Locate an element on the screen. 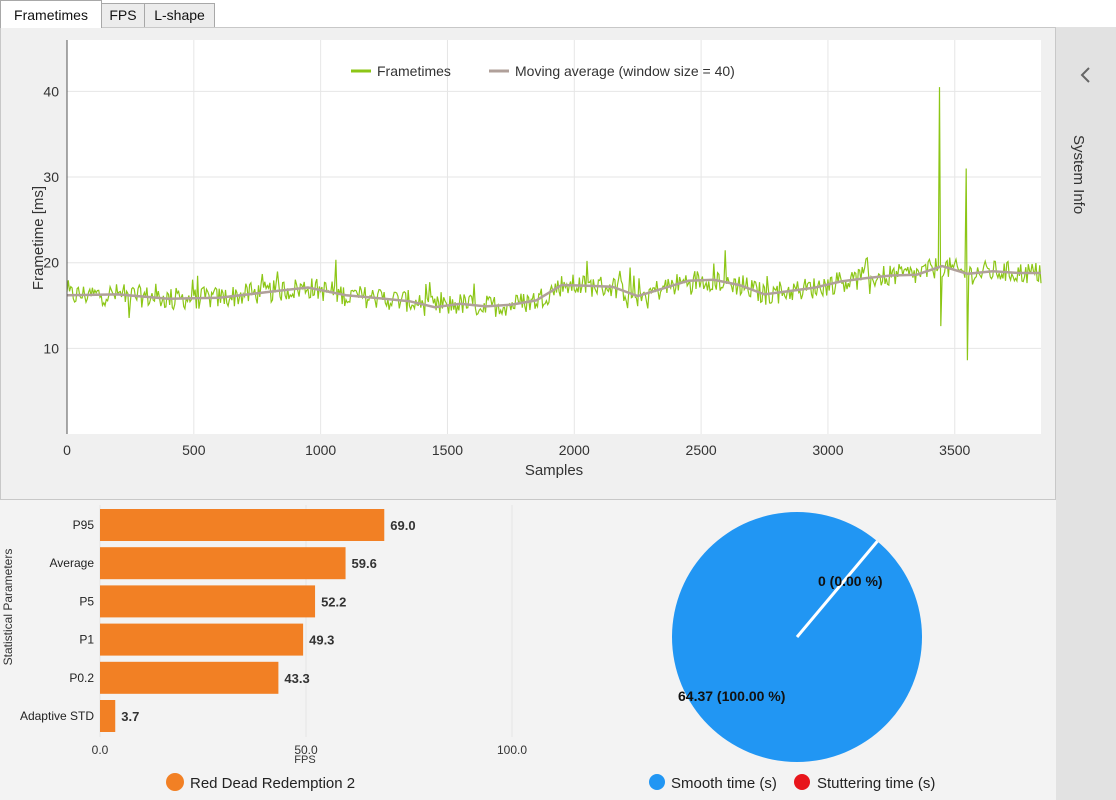  legend-moving-average-label: Moving average (window size = 40) is located at coordinates (625, 71).